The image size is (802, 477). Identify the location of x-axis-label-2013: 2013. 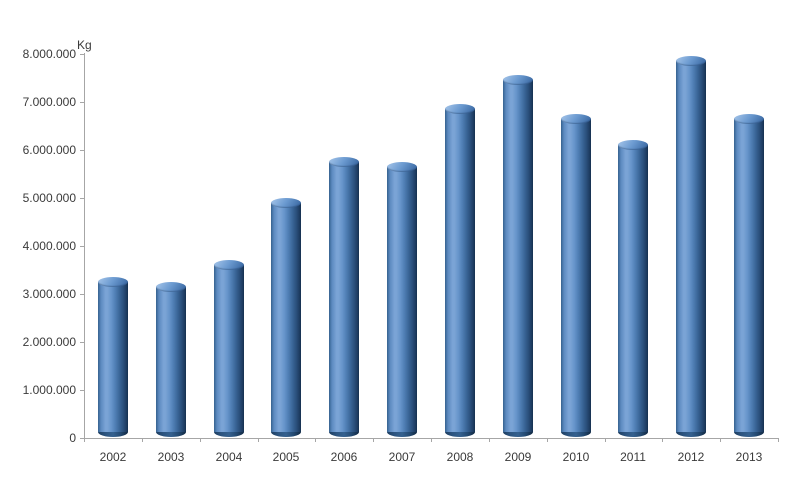
(749, 457).